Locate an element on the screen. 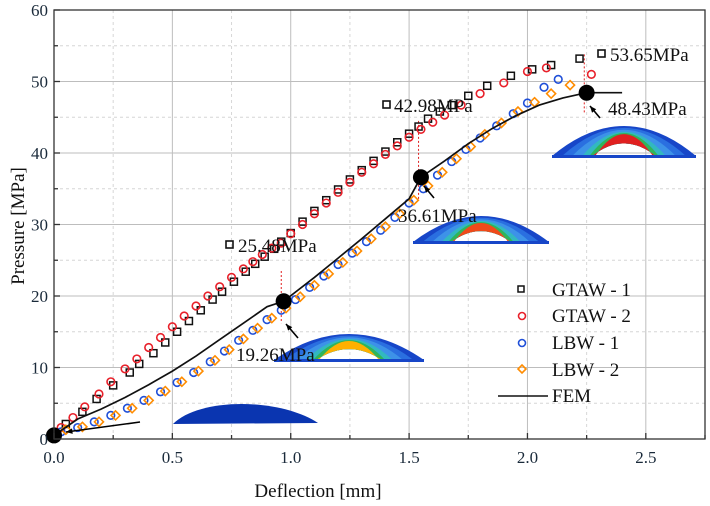 This screenshot has height=506, width=710. y-tick-label: 40 is located at coordinates (39, 153).